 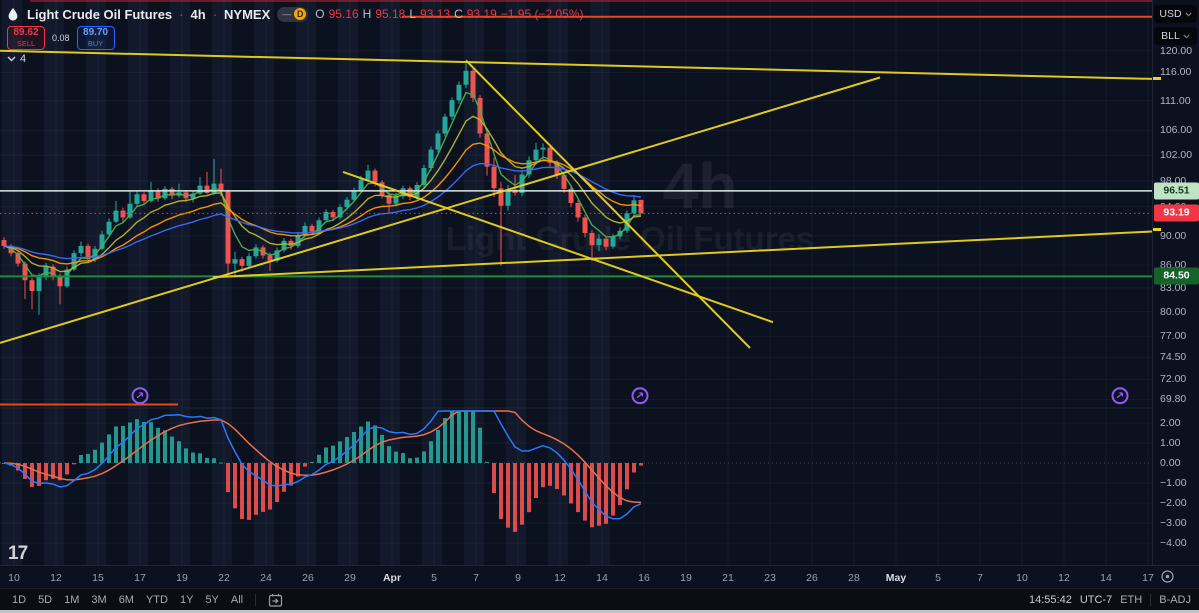 What do you see at coordinates (350, 577) in the screenshot?
I see `time-axis-label: 29` at bounding box center [350, 577].